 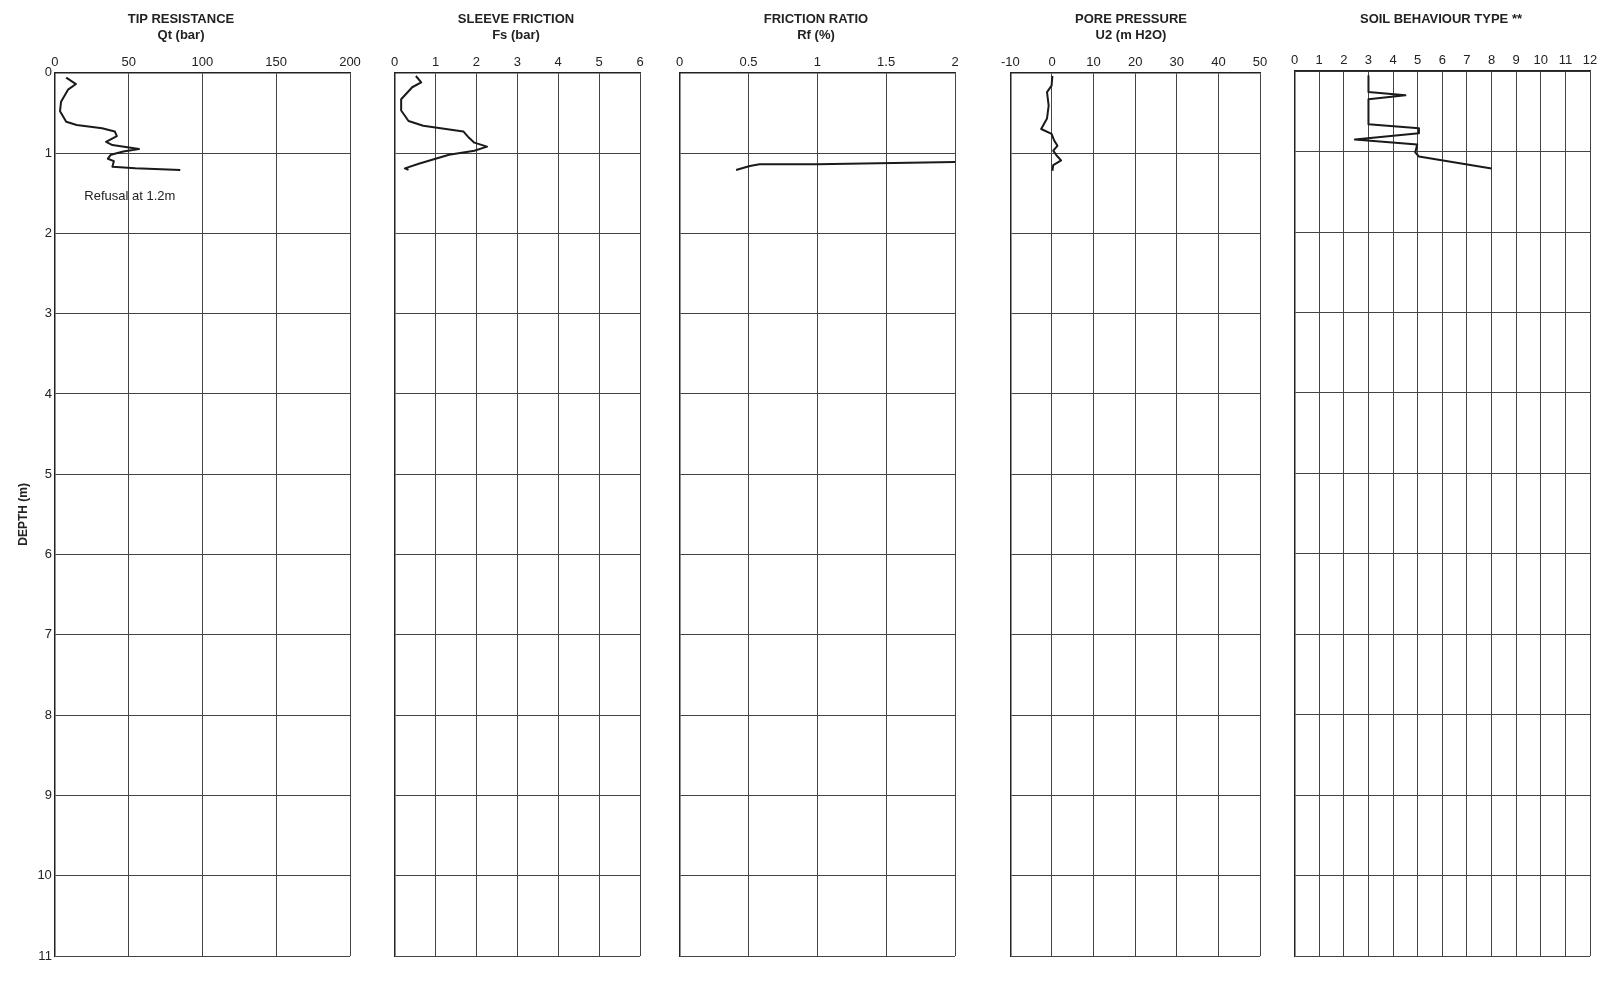 What do you see at coordinates (1467, 59) in the screenshot?
I see `x-tick-label: 7` at bounding box center [1467, 59].